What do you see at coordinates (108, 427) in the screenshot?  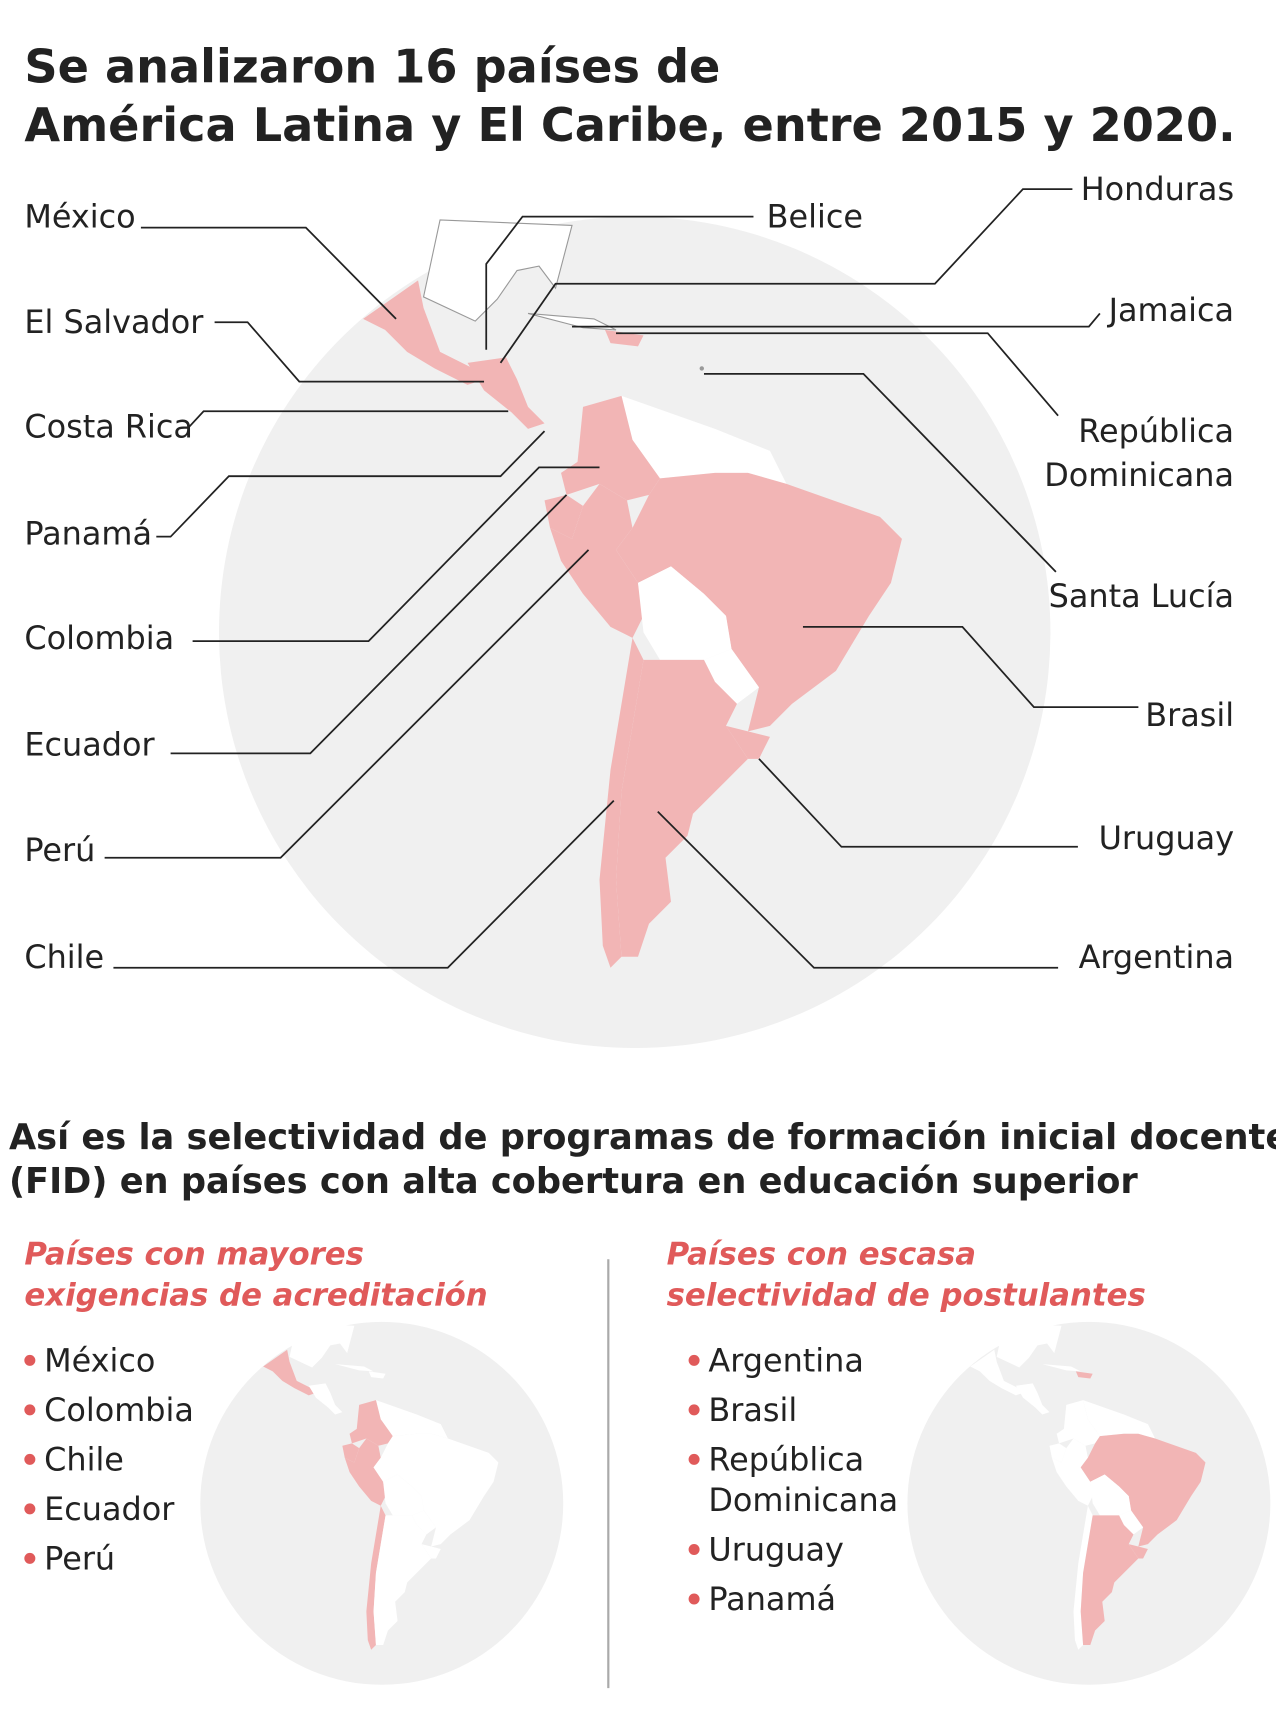 I see `country-label: Costa Rica` at bounding box center [108, 427].